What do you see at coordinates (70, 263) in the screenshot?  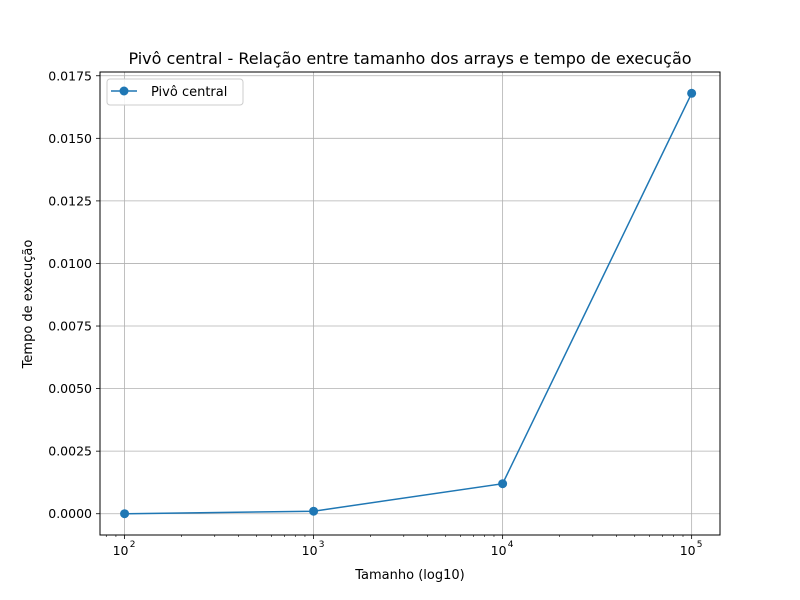 I see `y-tick-label: 0.0100` at bounding box center [70, 263].